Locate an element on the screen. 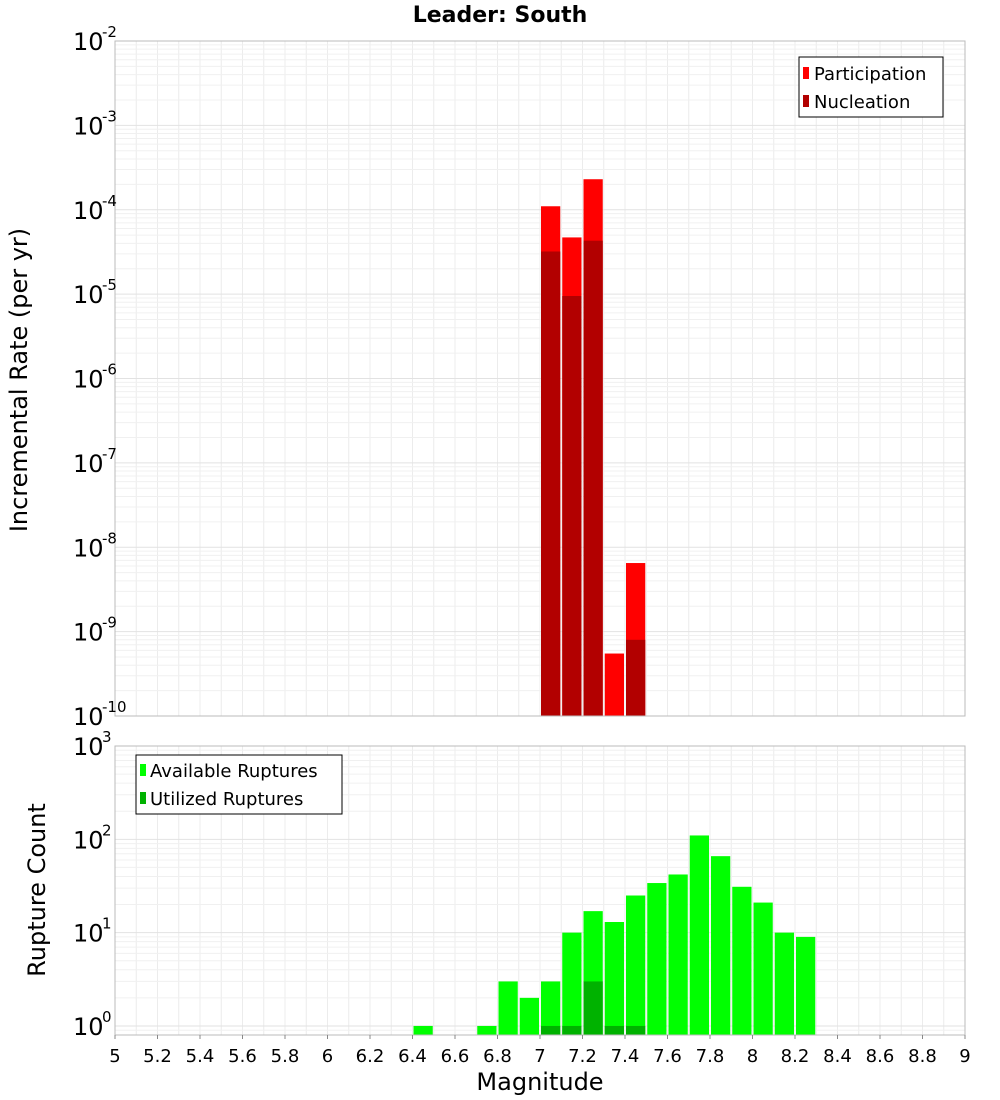 Image resolution: width=1000 pixels, height=1100 pixels. x-tick-label: 7.8 is located at coordinates (710, 1056).